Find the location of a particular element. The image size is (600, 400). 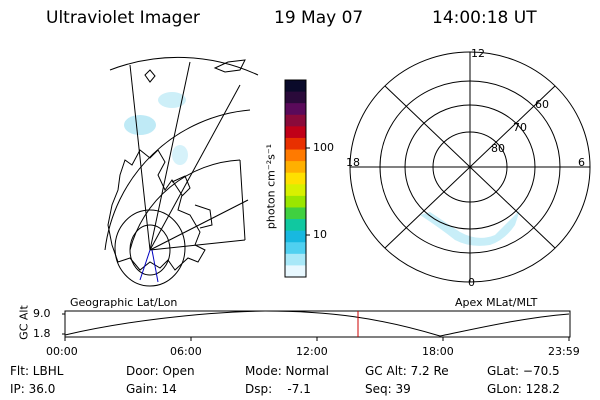

colorbar is located at coordinates (297, 178).